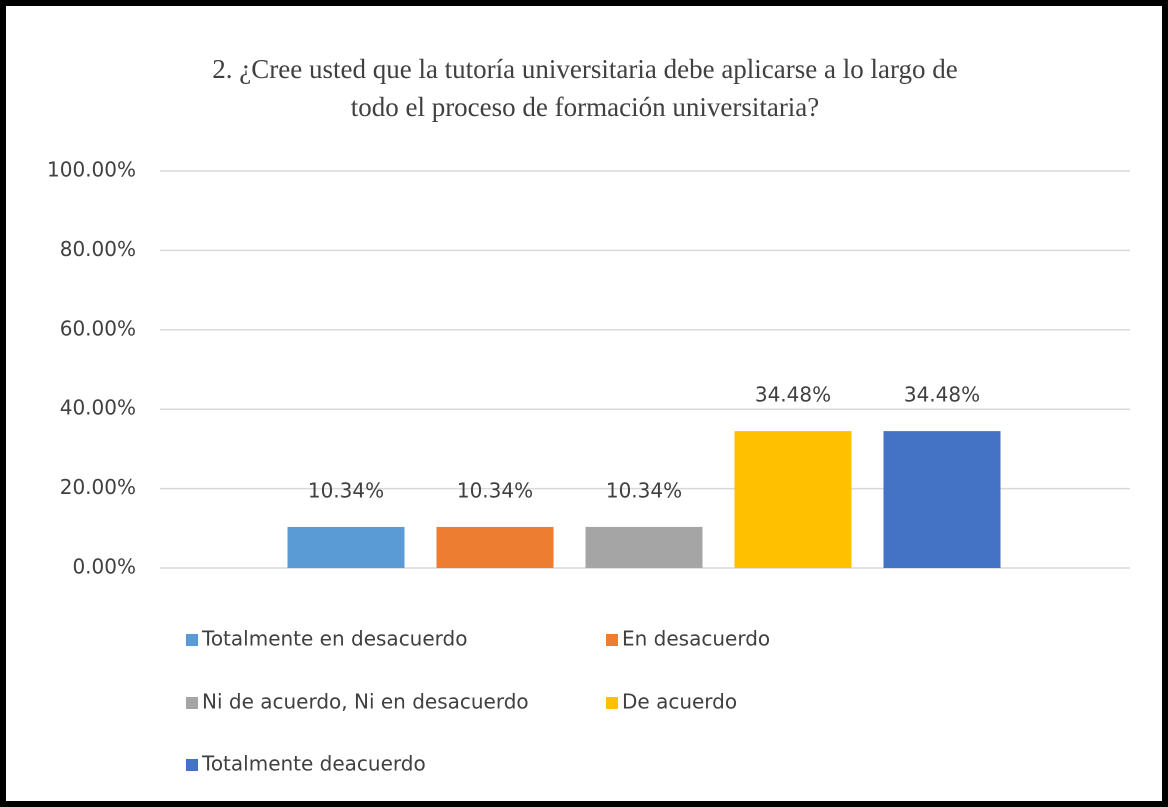 The image size is (1168, 807). I want to click on legend-label: Totalmente deacuerdo, so click(313, 764).